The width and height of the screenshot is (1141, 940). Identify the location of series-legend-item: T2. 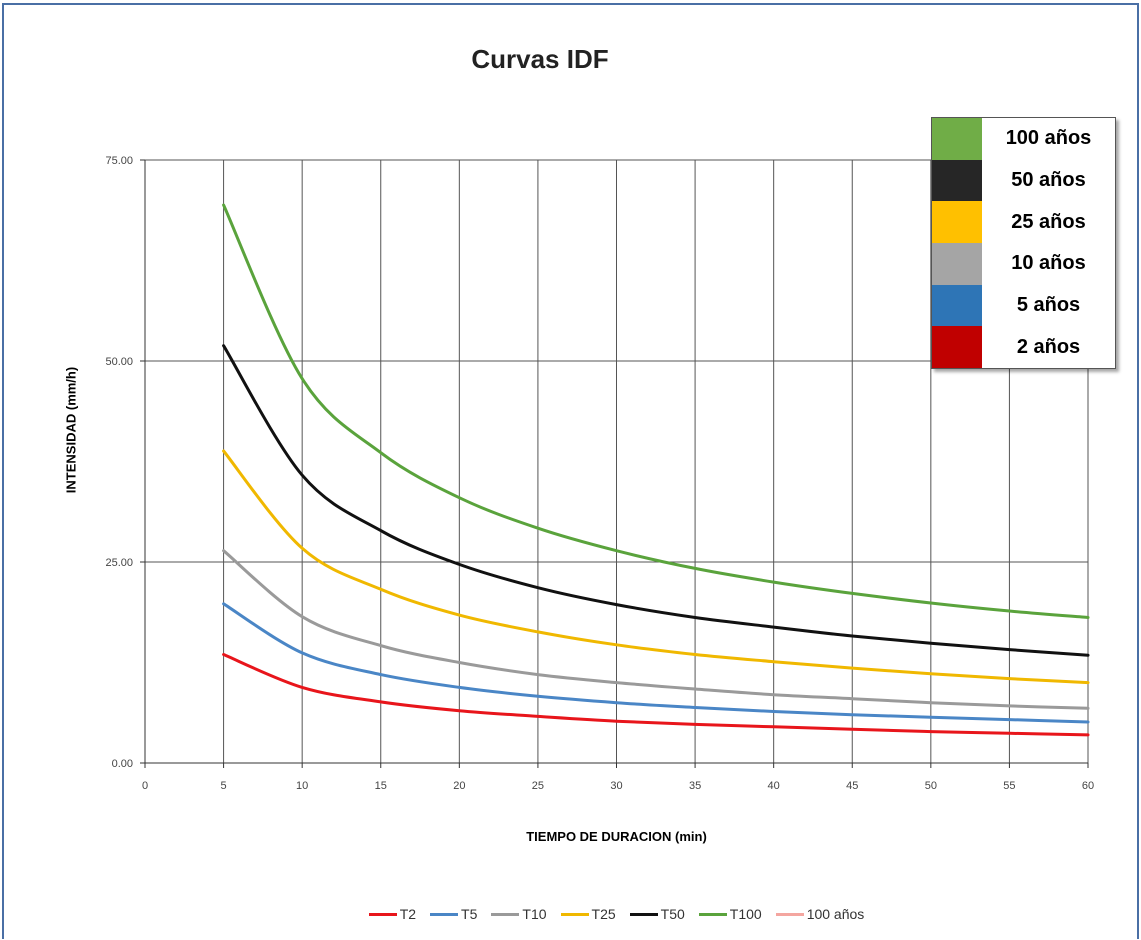
(392, 914).